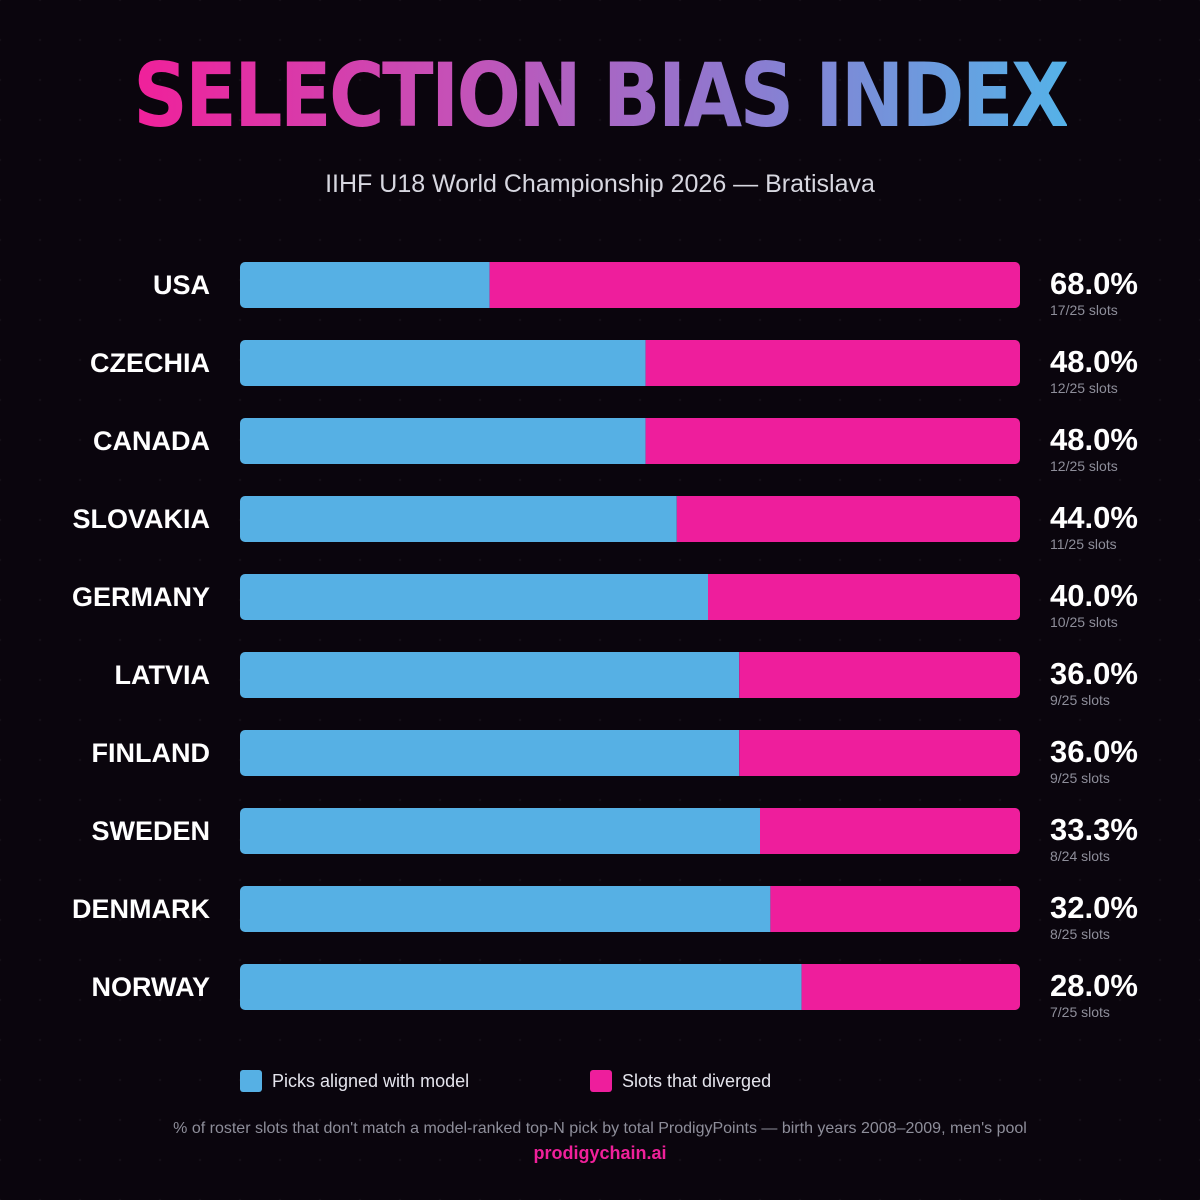 The height and width of the screenshot is (1200, 1200). What do you see at coordinates (1084, 310) in the screenshot?
I see `slots-label-usa: 17/25 slots` at bounding box center [1084, 310].